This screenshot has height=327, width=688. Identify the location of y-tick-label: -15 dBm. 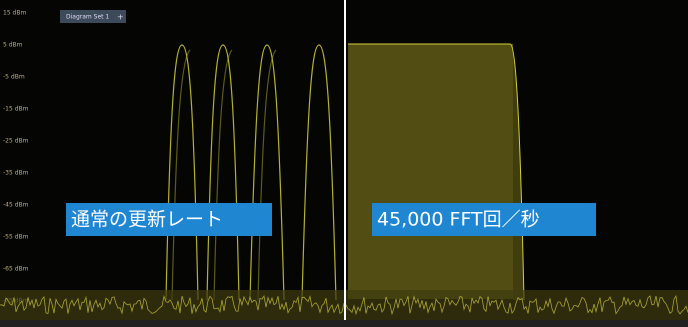
(16, 109).